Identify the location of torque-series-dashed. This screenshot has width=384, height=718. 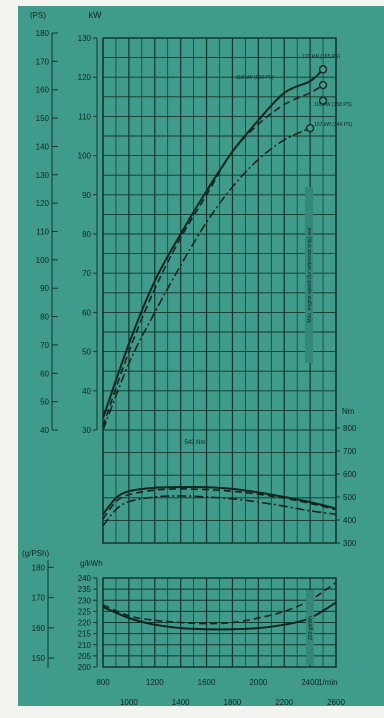
(219, 504).